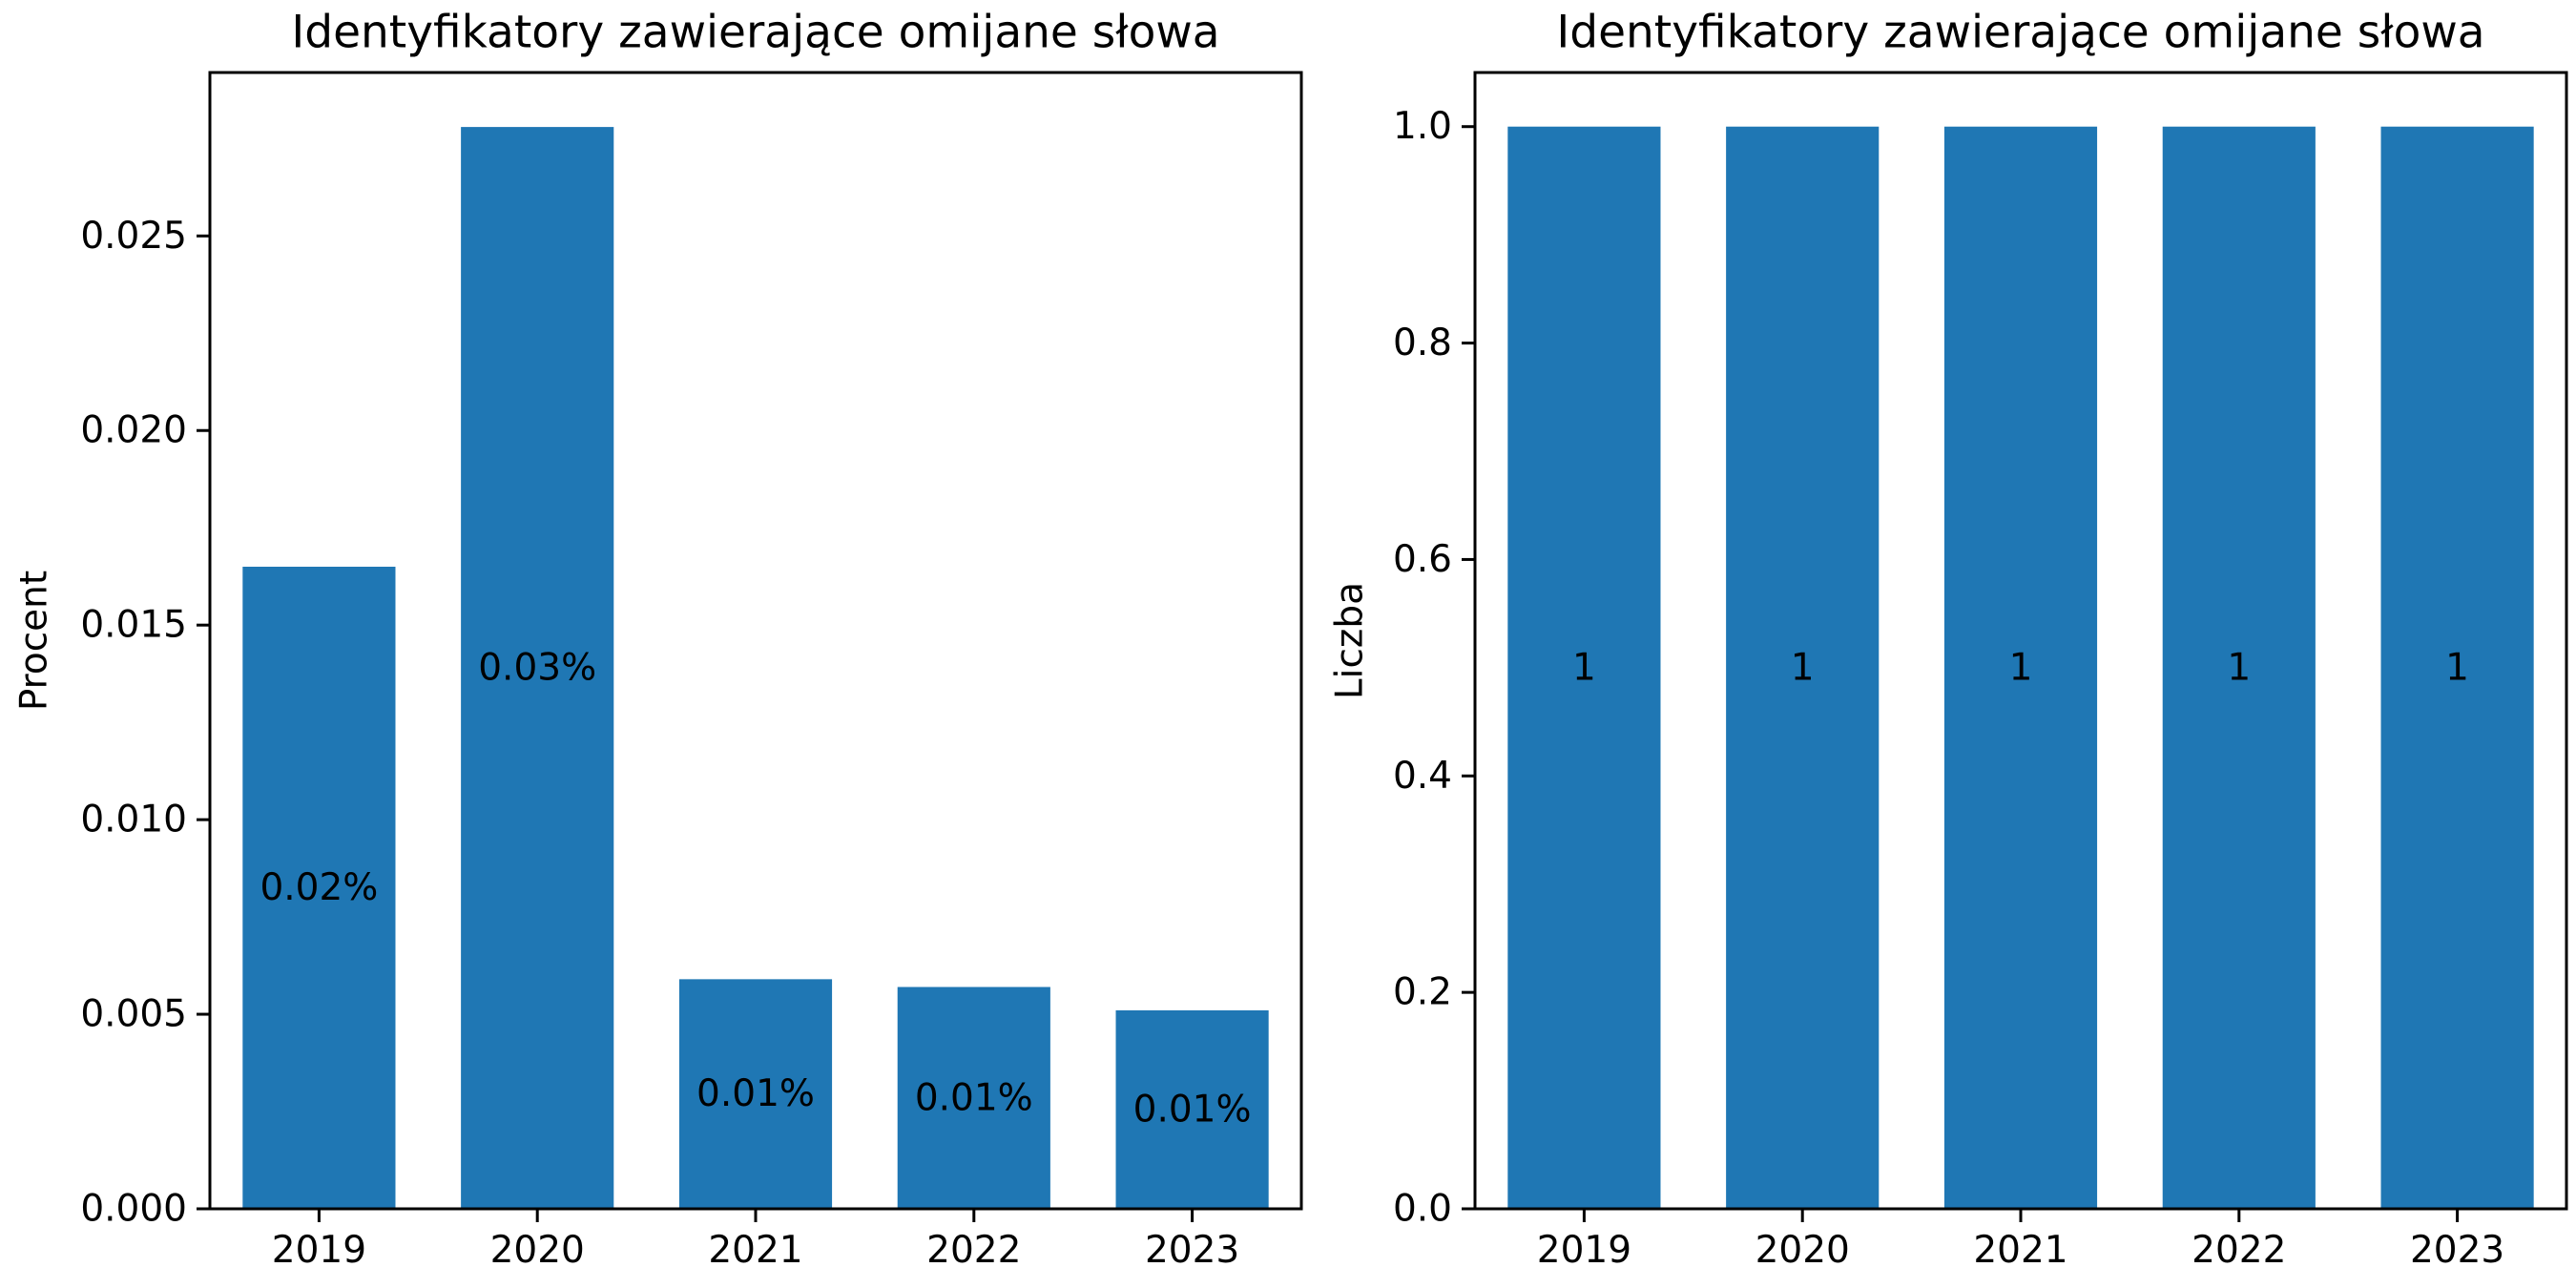  What do you see at coordinates (1422, 126) in the screenshot?
I see `y-tick-label: 1.0` at bounding box center [1422, 126].